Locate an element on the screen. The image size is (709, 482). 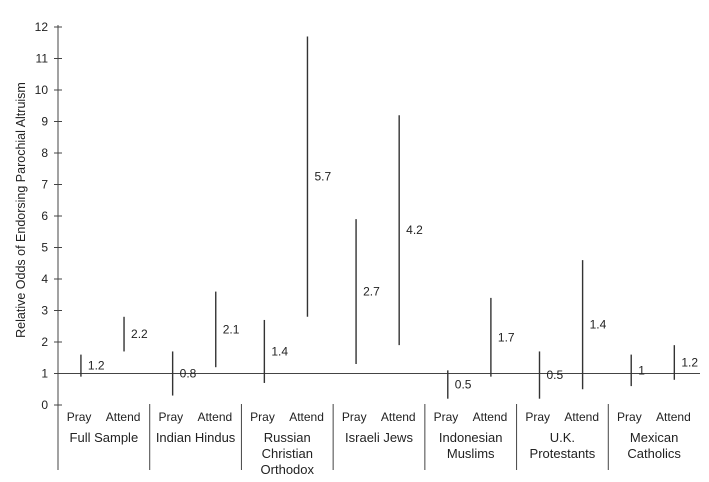
group-label-line: Catholics is located at coordinates (654, 453).